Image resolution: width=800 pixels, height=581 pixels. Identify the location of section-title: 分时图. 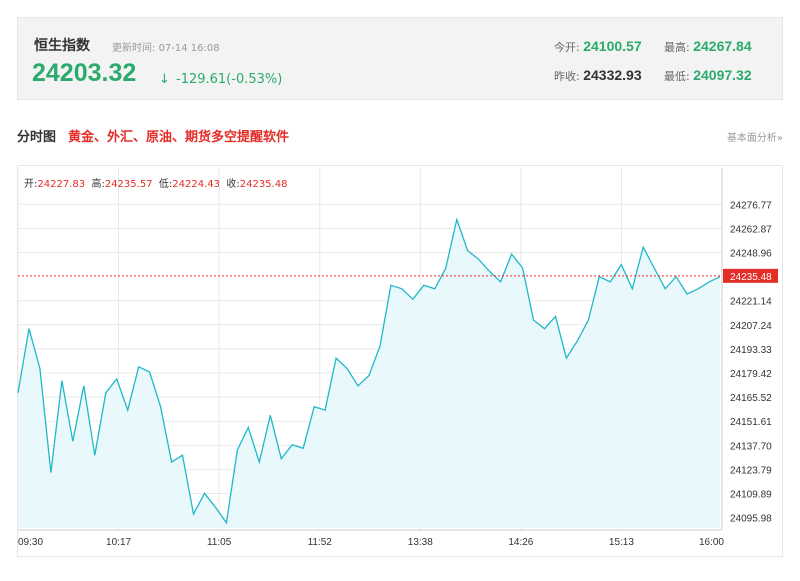
(37, 137).